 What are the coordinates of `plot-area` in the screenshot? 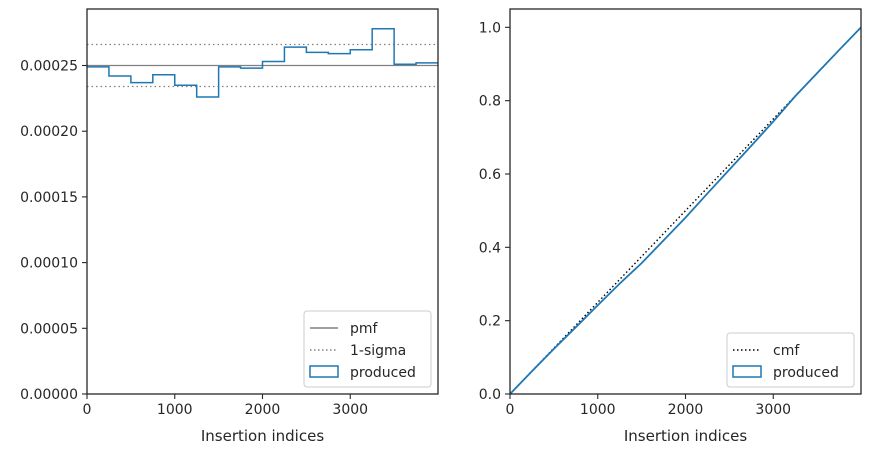 It's located at (262, 62).